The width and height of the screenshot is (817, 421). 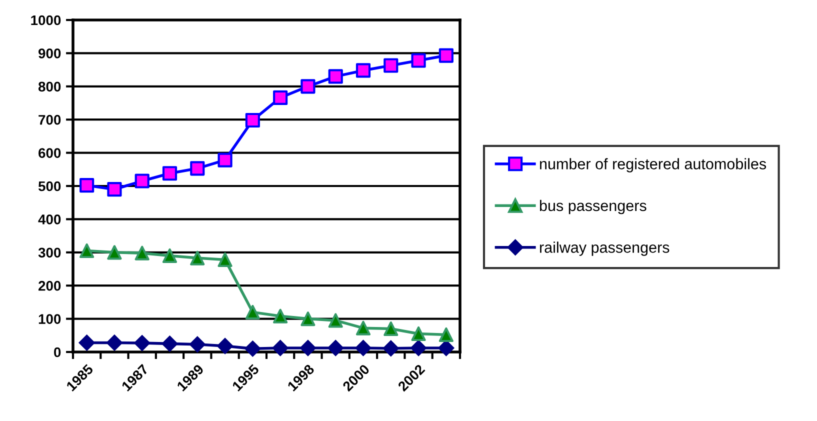 I want to click on y-tick-label: 400, so click(x=49, y=219).